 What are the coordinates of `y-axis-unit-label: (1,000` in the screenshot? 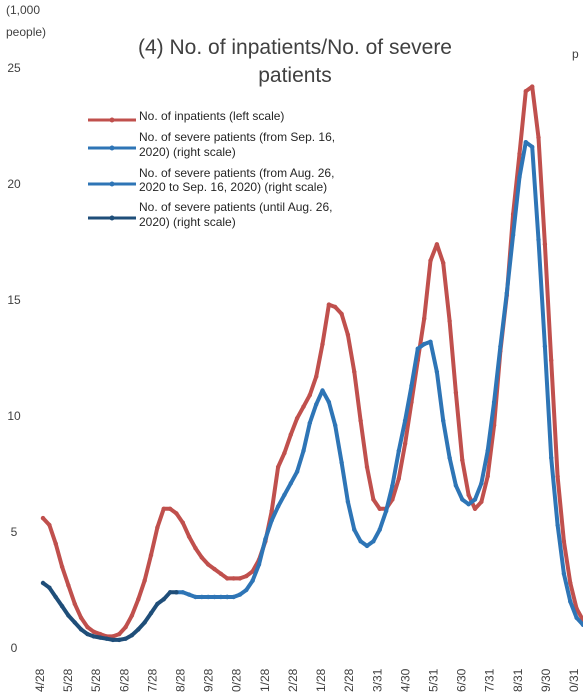 It's located at (23, 10).